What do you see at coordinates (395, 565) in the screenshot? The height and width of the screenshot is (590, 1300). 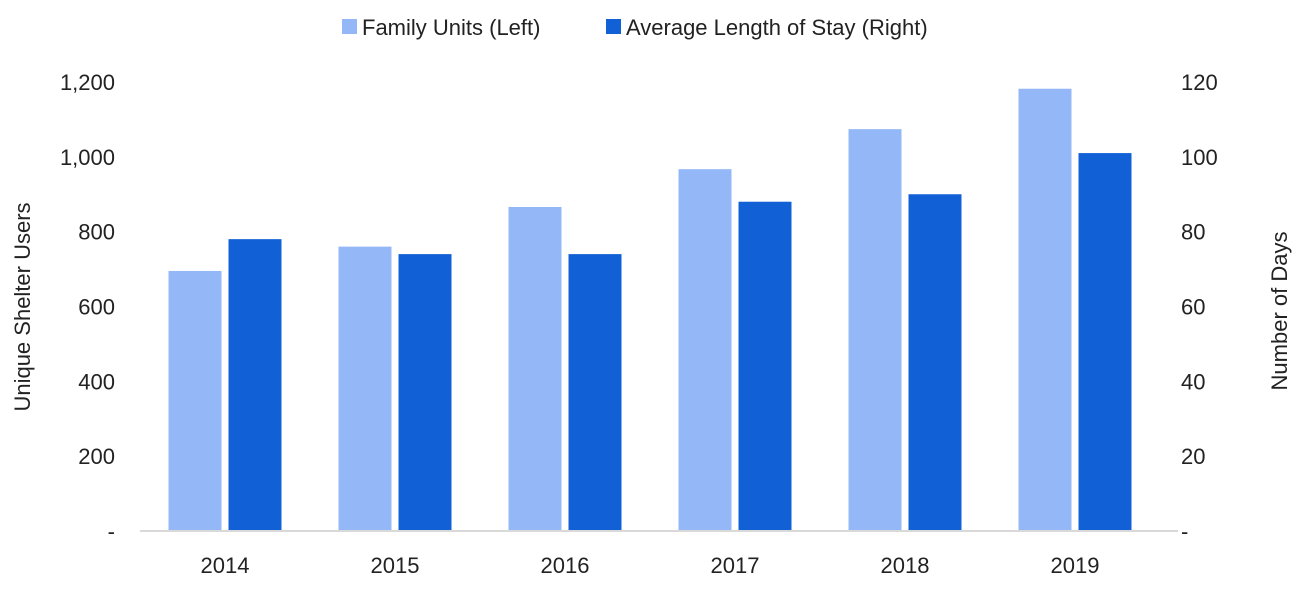 I see `x-tick-label: 2015` at bounding box center [395, 565].